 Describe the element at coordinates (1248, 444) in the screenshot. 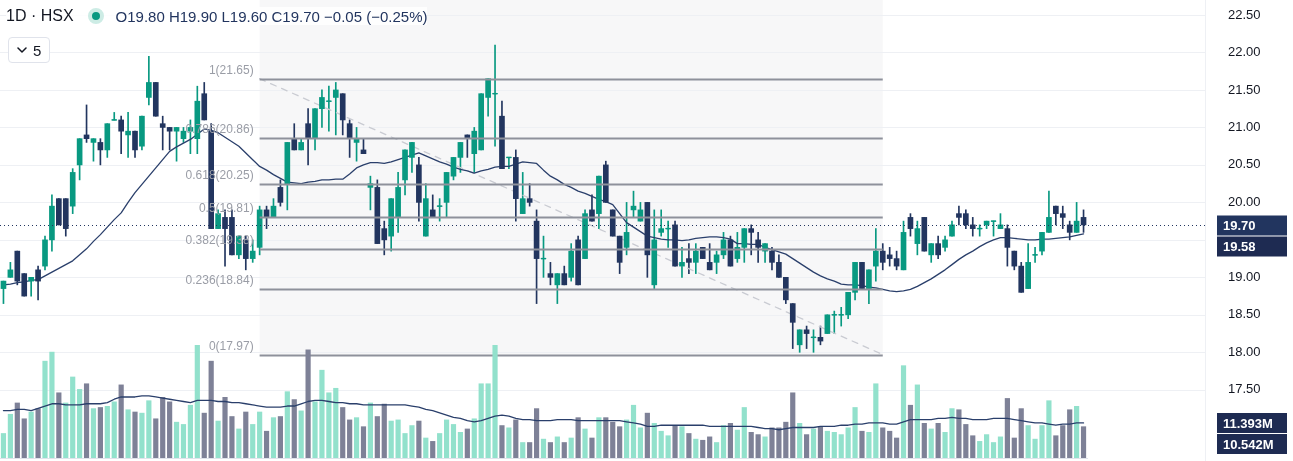

I see `text: 10.542M` at that location.